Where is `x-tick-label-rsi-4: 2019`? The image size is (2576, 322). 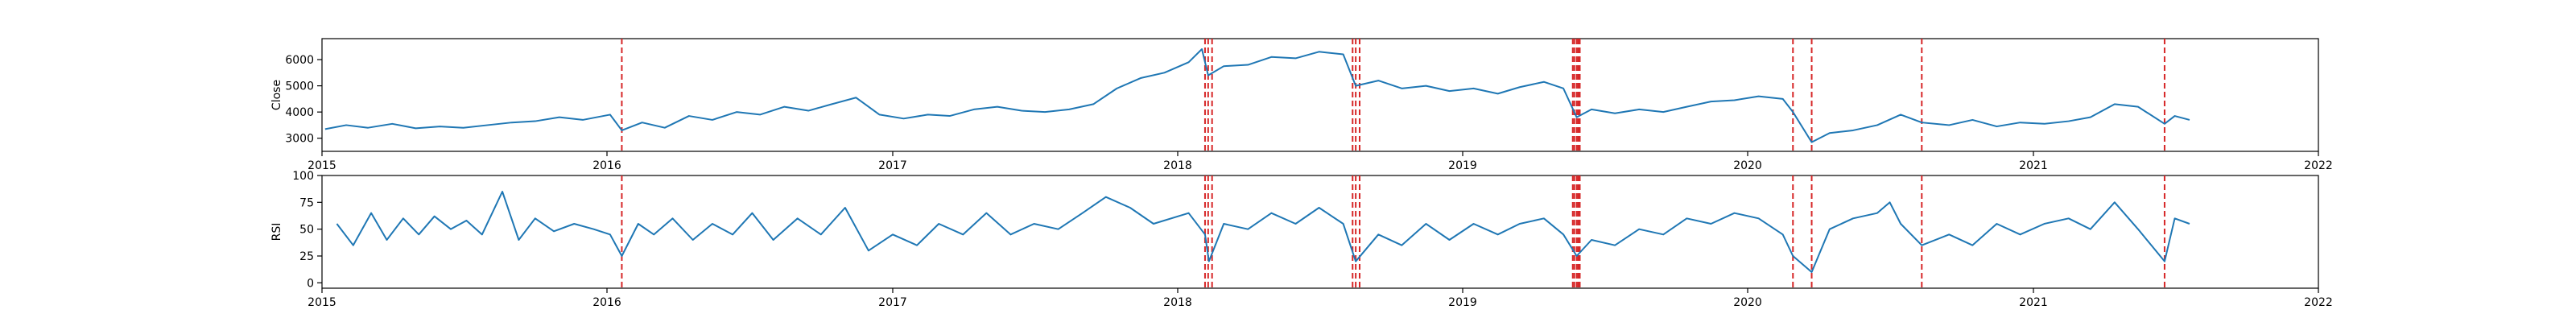 x-tick-label-rsi-4: 2019 is located at coordinates (1462, 302).